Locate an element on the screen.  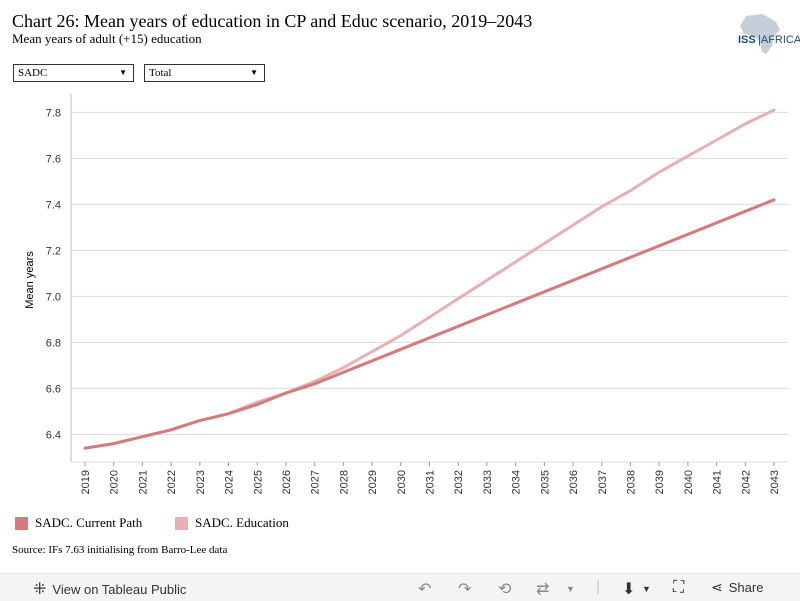
africa-map-icon: ISS |AFRICA is located at coordinates (769, 34).